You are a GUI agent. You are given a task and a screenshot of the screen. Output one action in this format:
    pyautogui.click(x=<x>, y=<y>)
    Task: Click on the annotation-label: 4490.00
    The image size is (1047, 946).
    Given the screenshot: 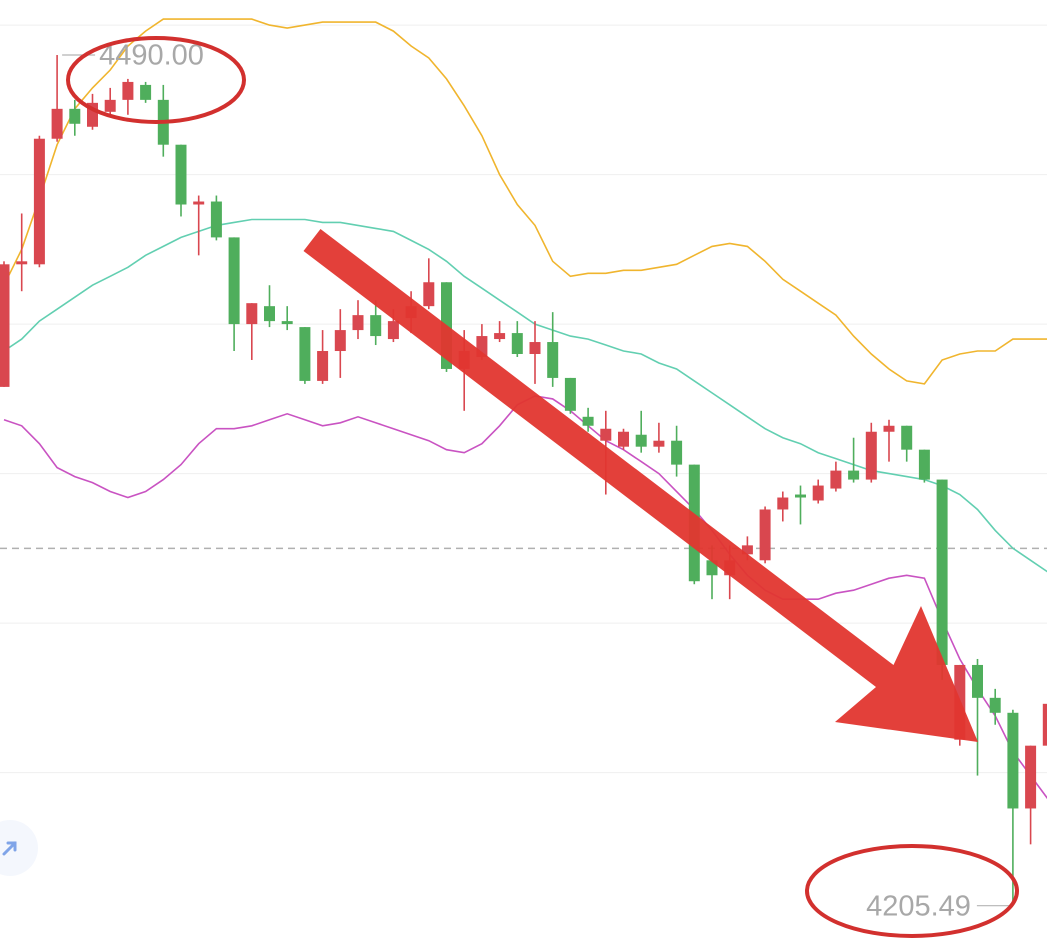 What is the action you would take?
    pyautogui.click(x=151, y=56)
    